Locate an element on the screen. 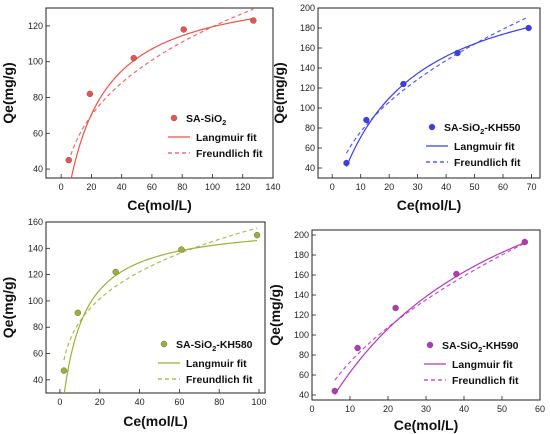  x-tick-label: 80 is located at coordinates (182, 187).